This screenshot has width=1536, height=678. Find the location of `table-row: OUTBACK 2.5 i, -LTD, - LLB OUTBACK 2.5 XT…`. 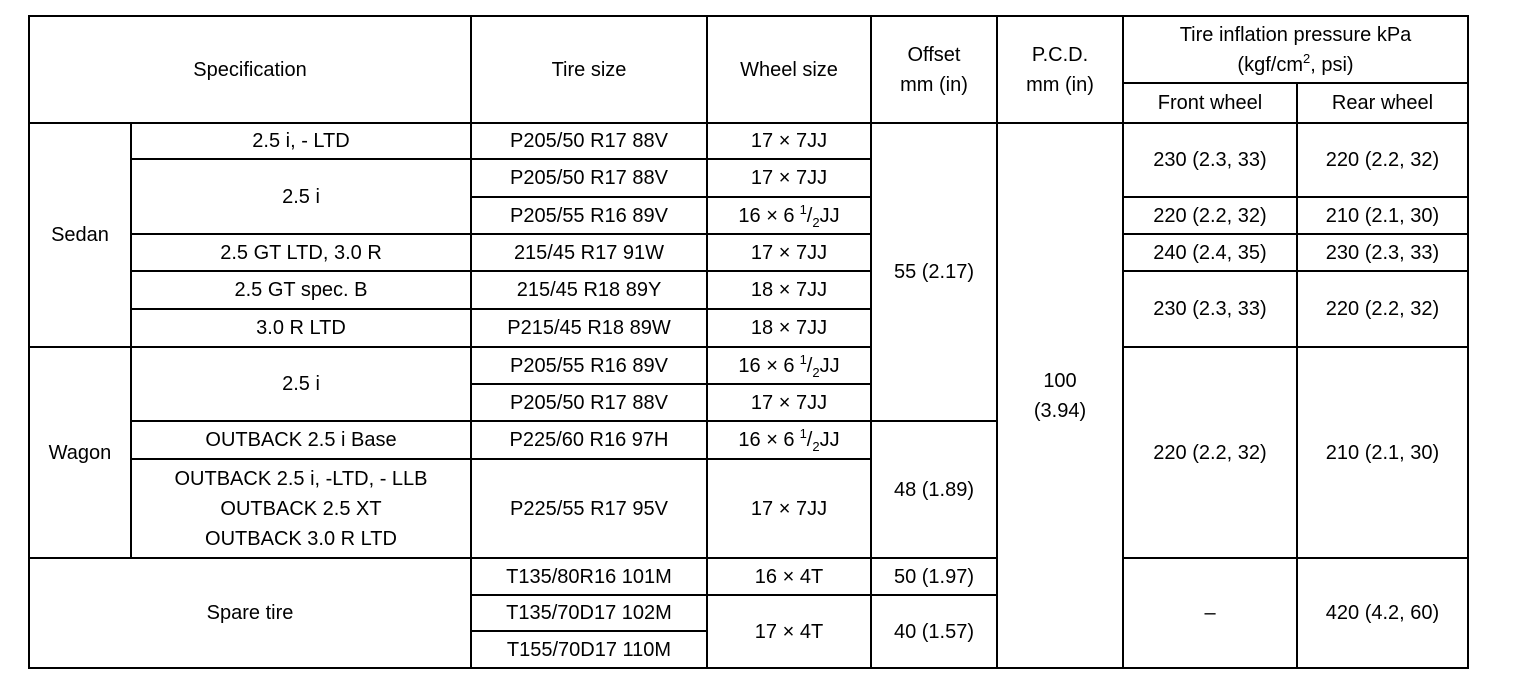

table-row: OUTBACK 2.5 i, -LTD, - LLB OUTBACK 2.5 XT… is located at coordinates (748, 508).